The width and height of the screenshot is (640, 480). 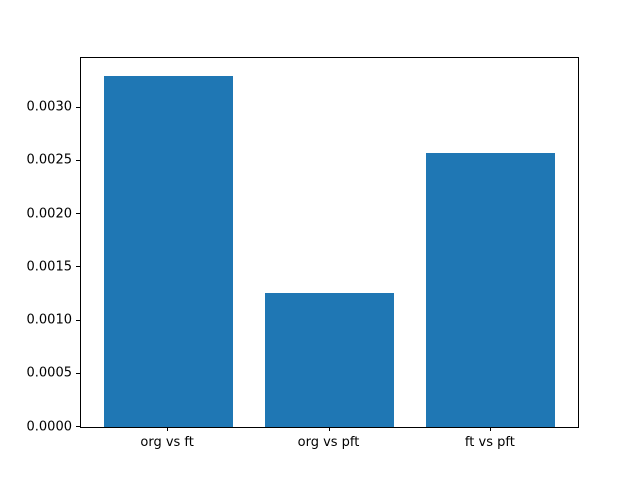 What do you see at coordinates (49, 426) in the screenshot?
I see `y-tick-label: 0.0000` at bounding box center [49, 426].